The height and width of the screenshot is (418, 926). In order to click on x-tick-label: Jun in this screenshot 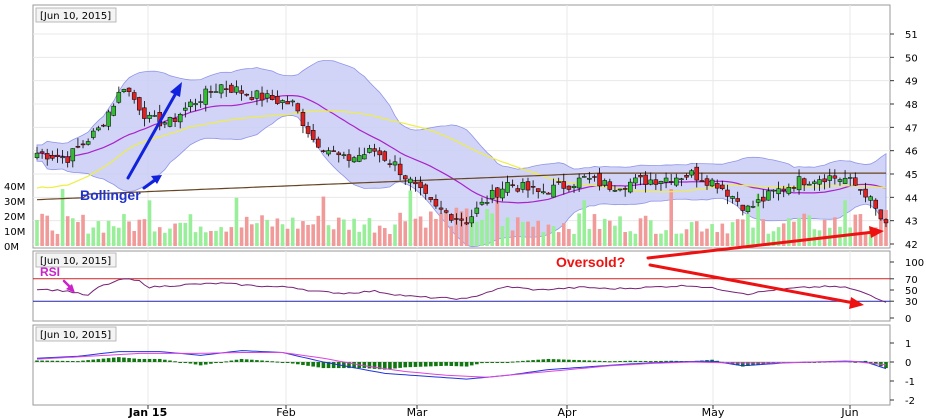, I will do `click(849, 412)`.